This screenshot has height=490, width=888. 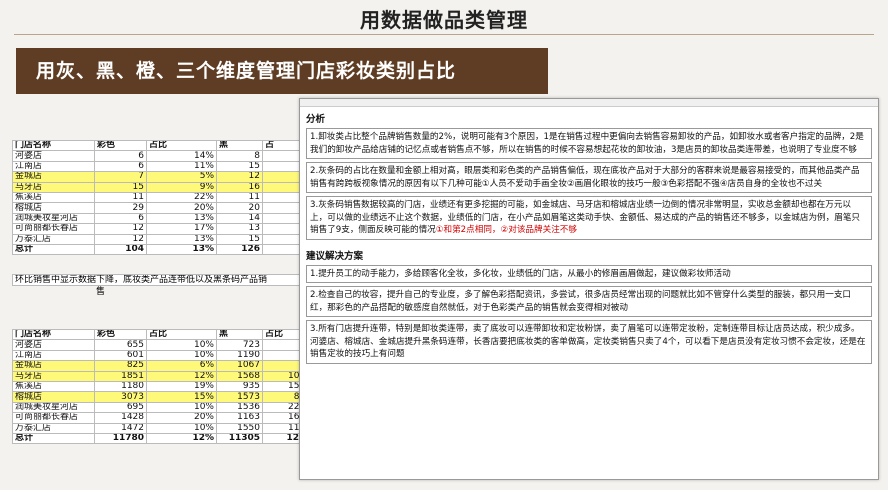 I want to click on amount-table-cell: 19%, so click(x=181, y=386).